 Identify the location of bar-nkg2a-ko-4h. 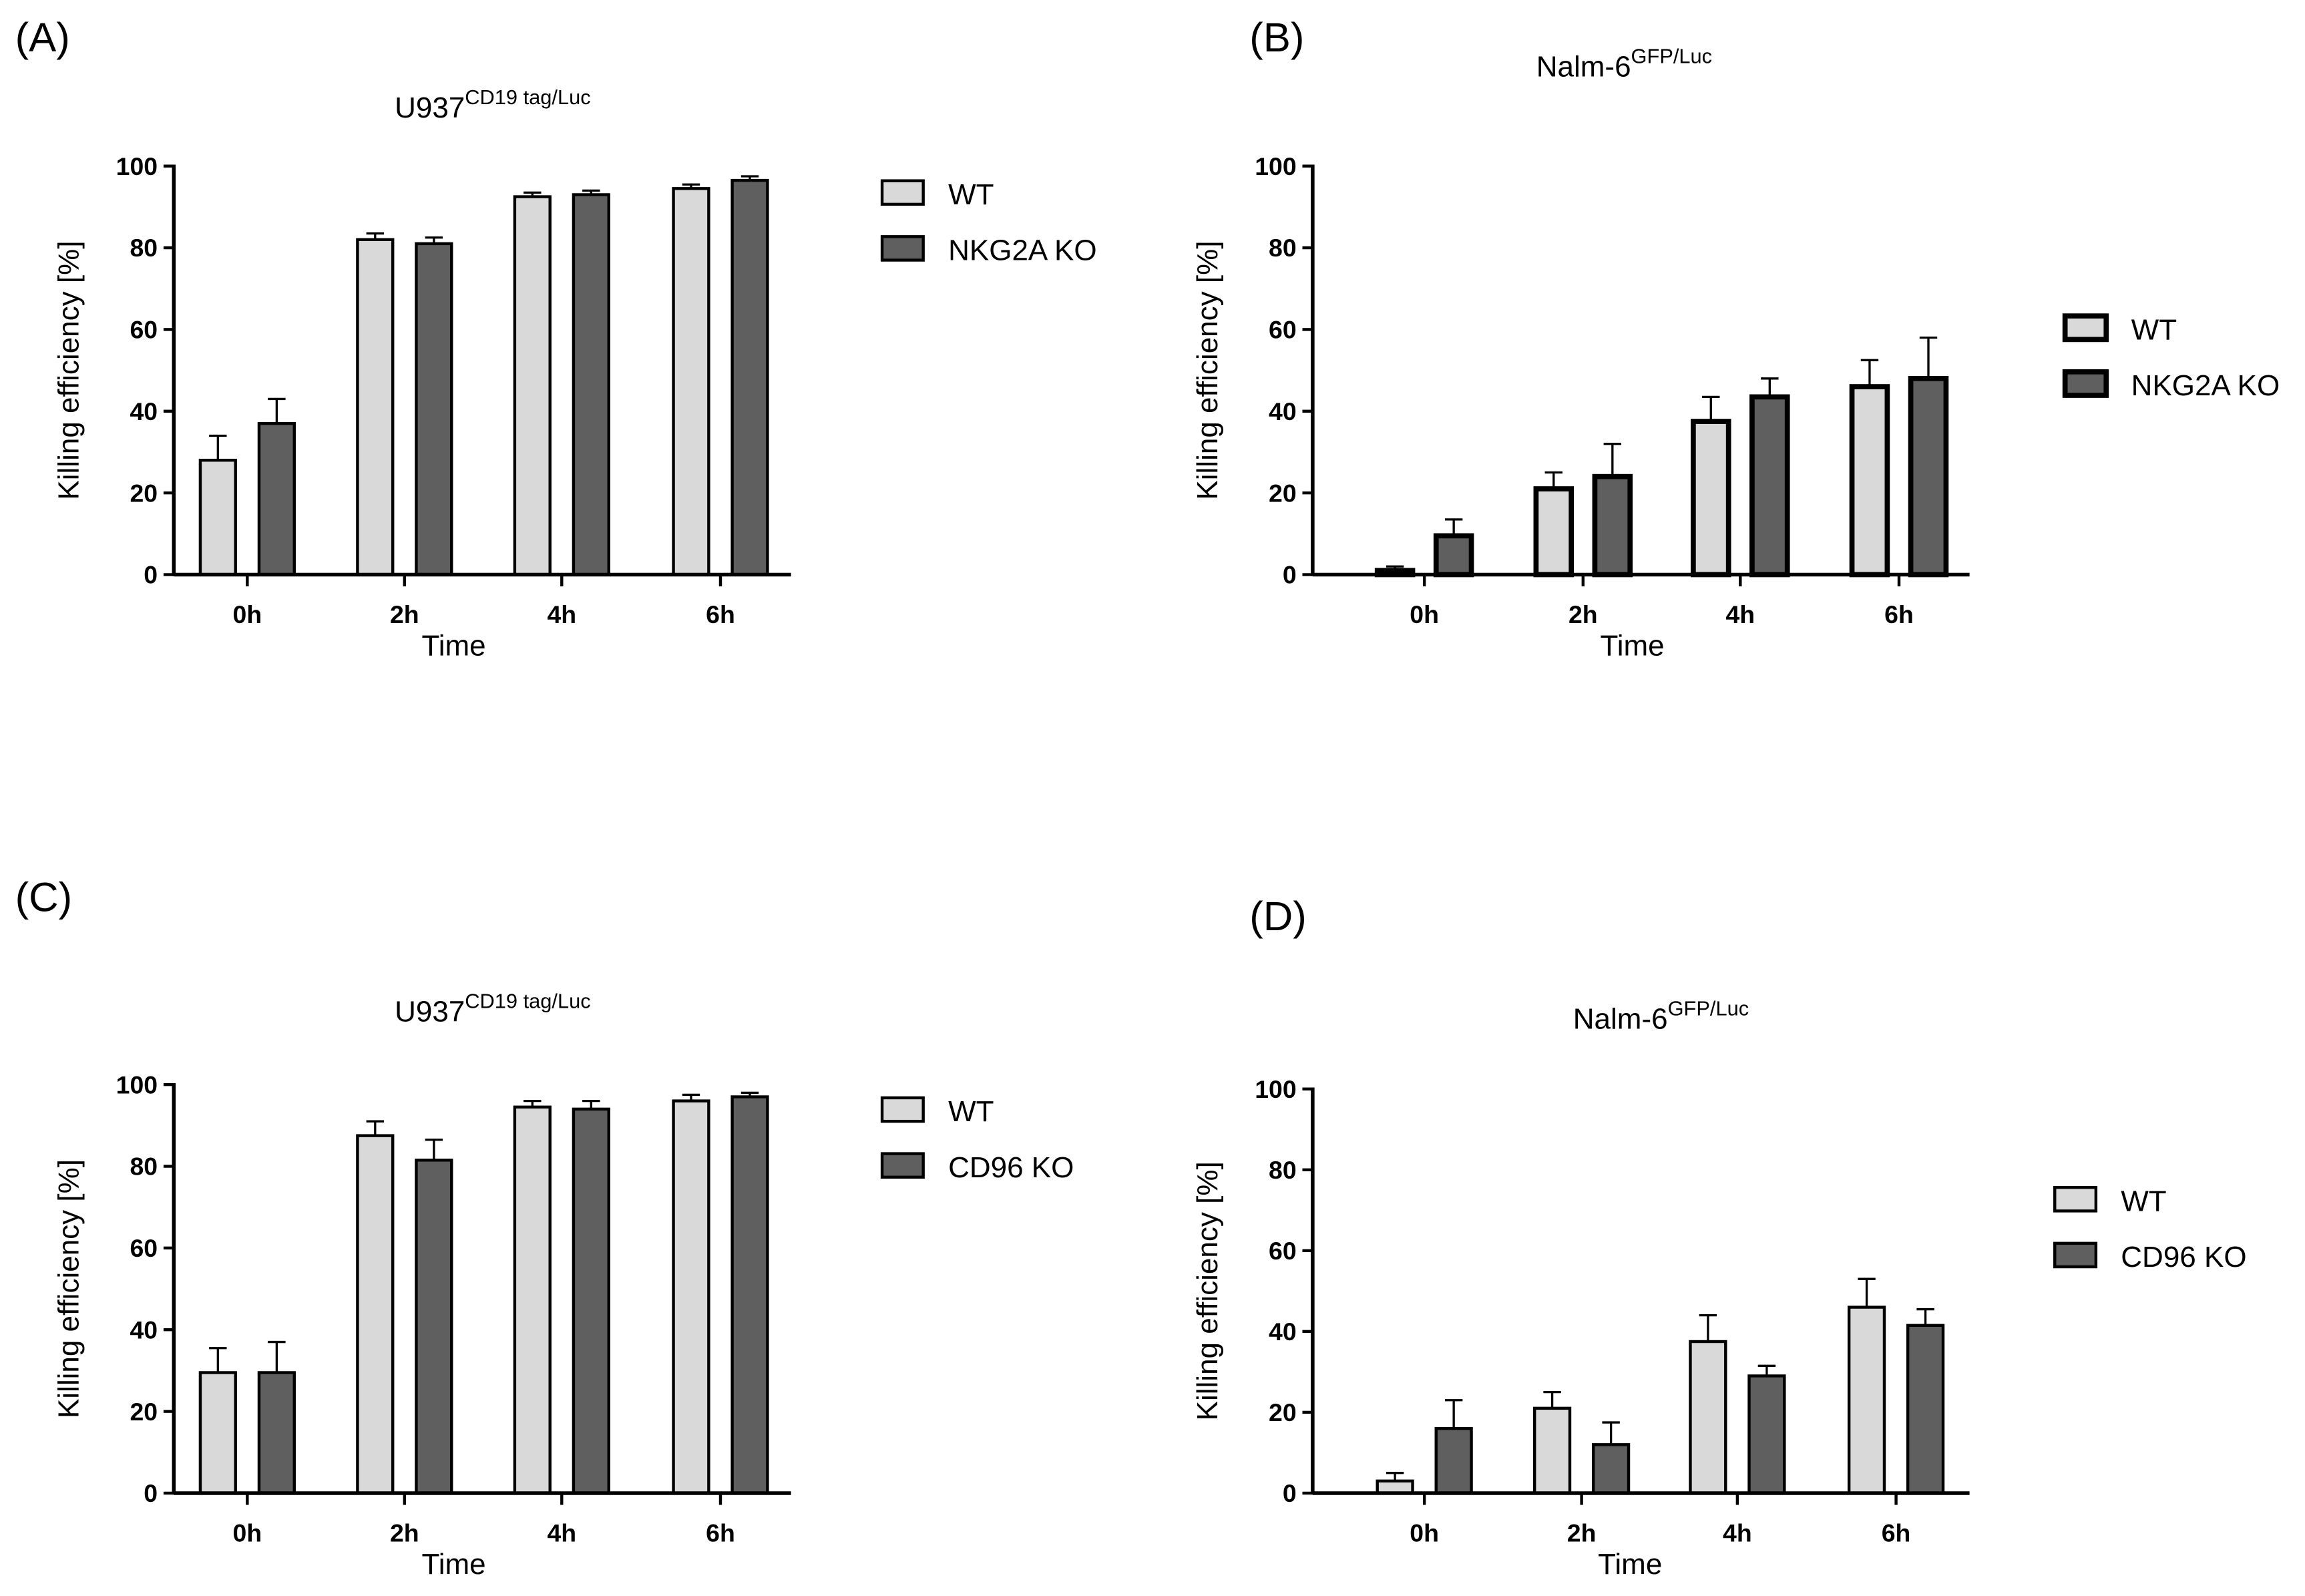
(1769, 486).